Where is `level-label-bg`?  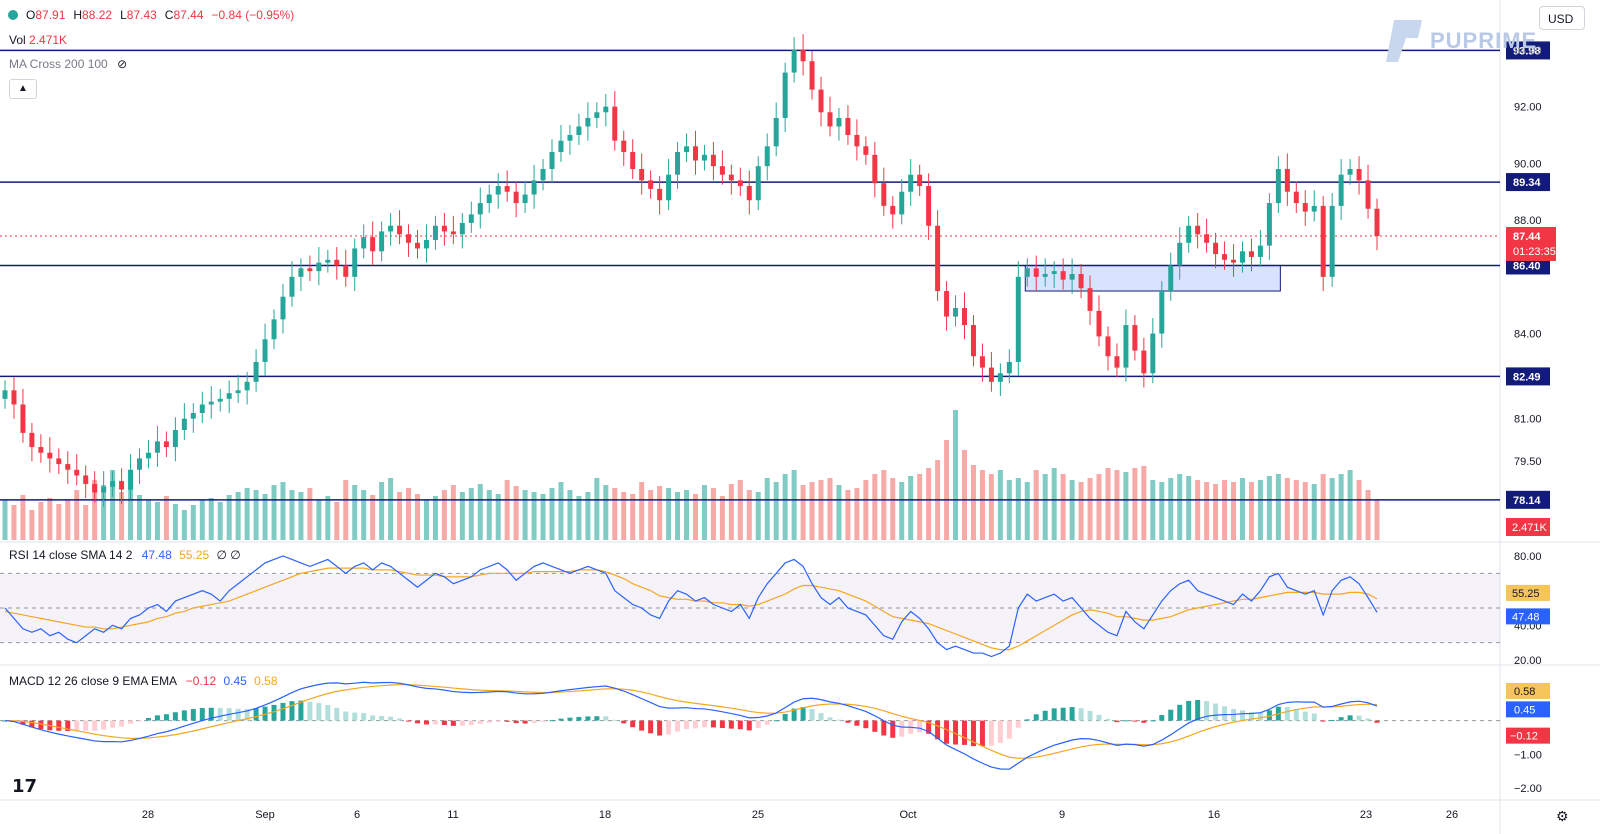 level-label-bg is located at coordinates (1528, 50).